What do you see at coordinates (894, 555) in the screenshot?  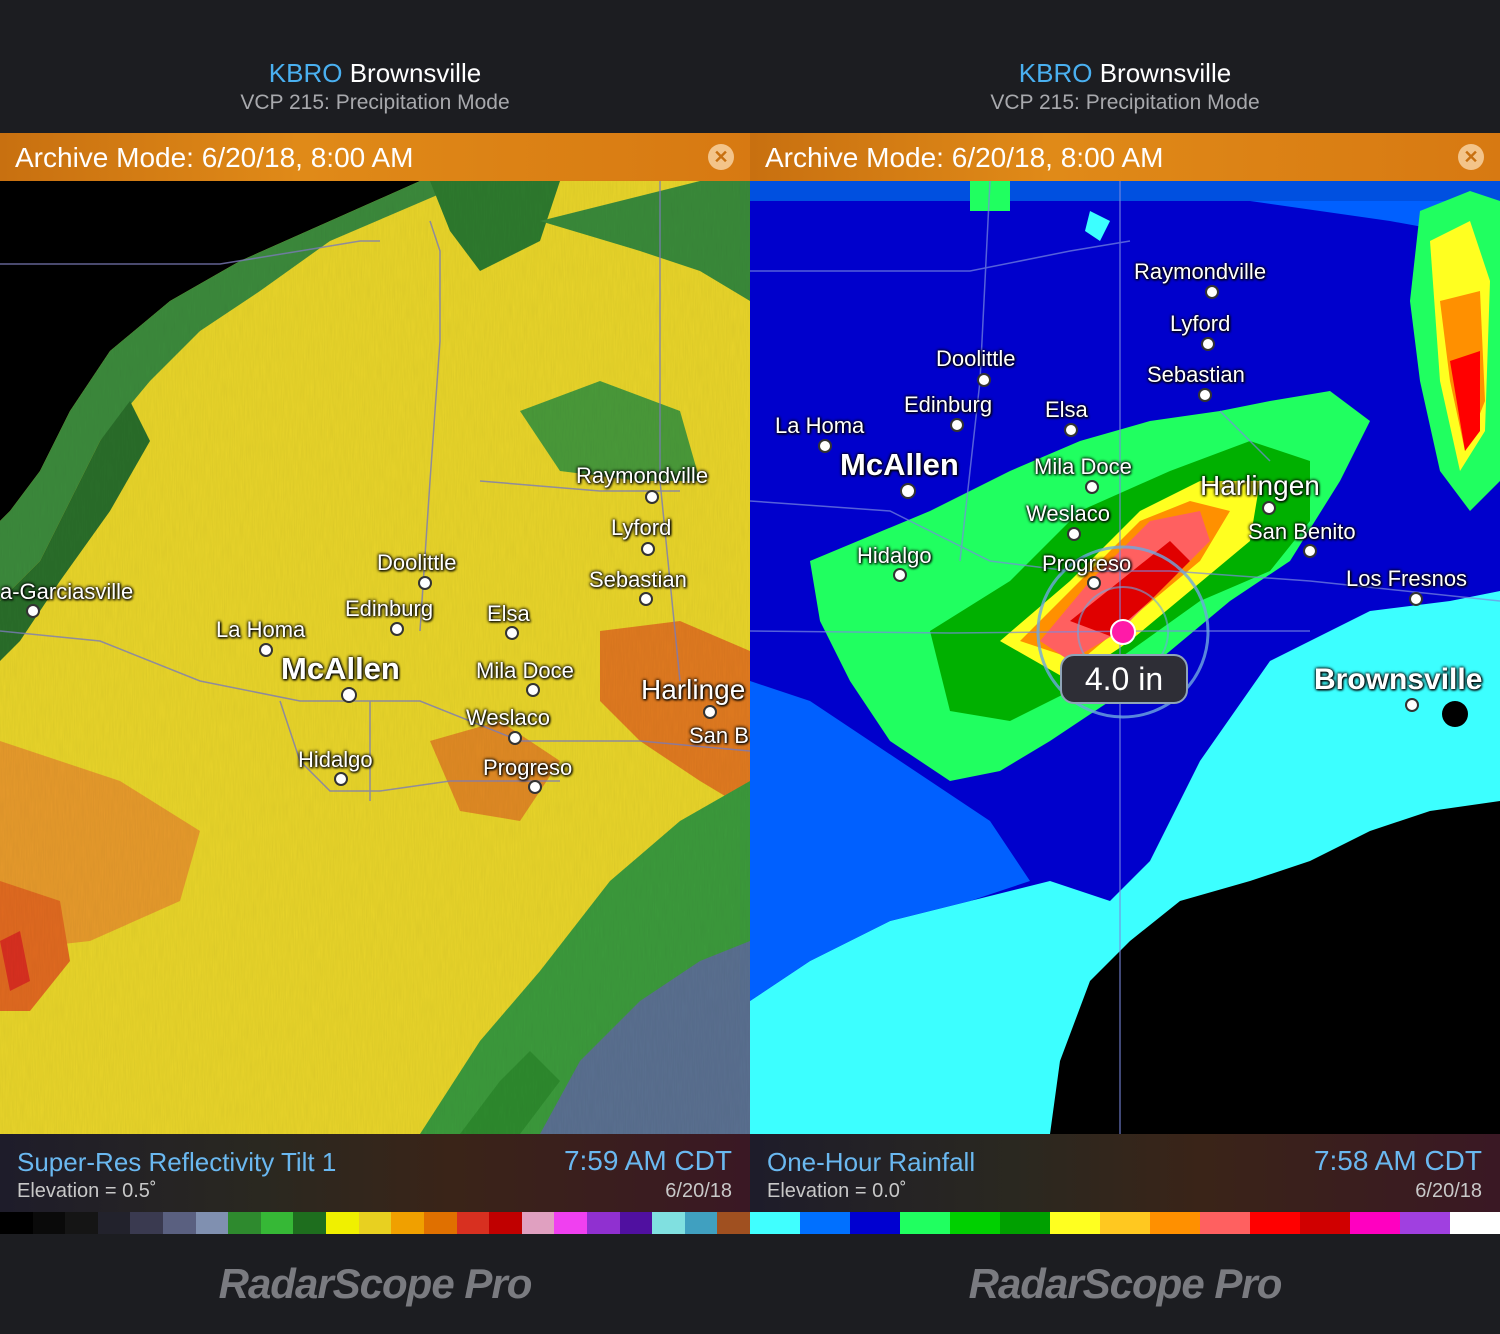 I see `city-label: Hidalgo` at bounding box center [894, 555].